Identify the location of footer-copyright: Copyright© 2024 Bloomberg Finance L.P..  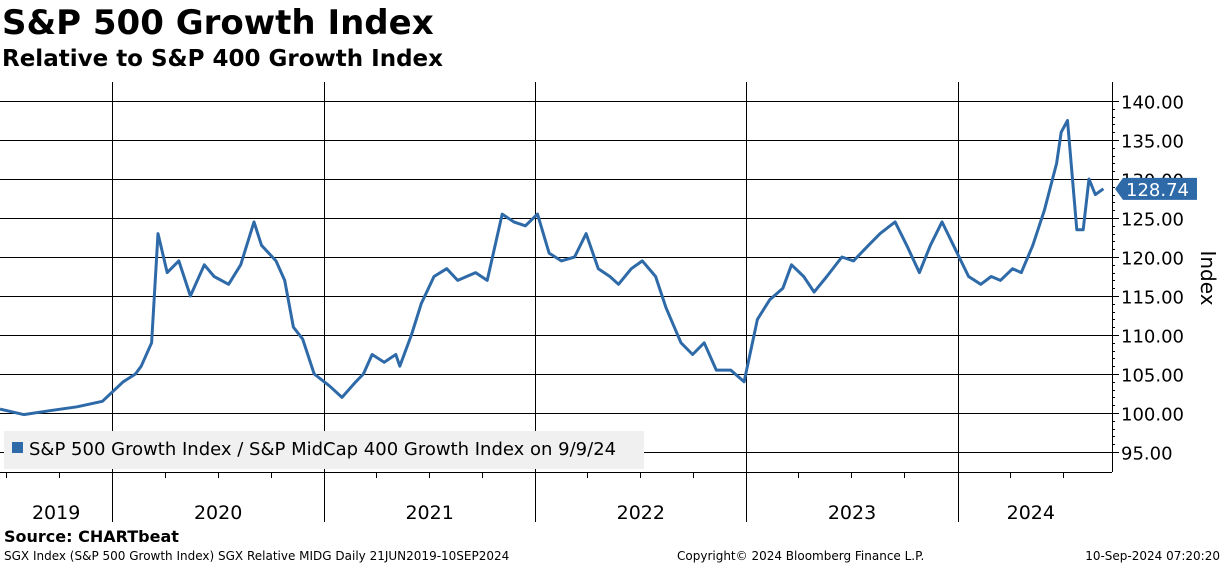
(801, 556).